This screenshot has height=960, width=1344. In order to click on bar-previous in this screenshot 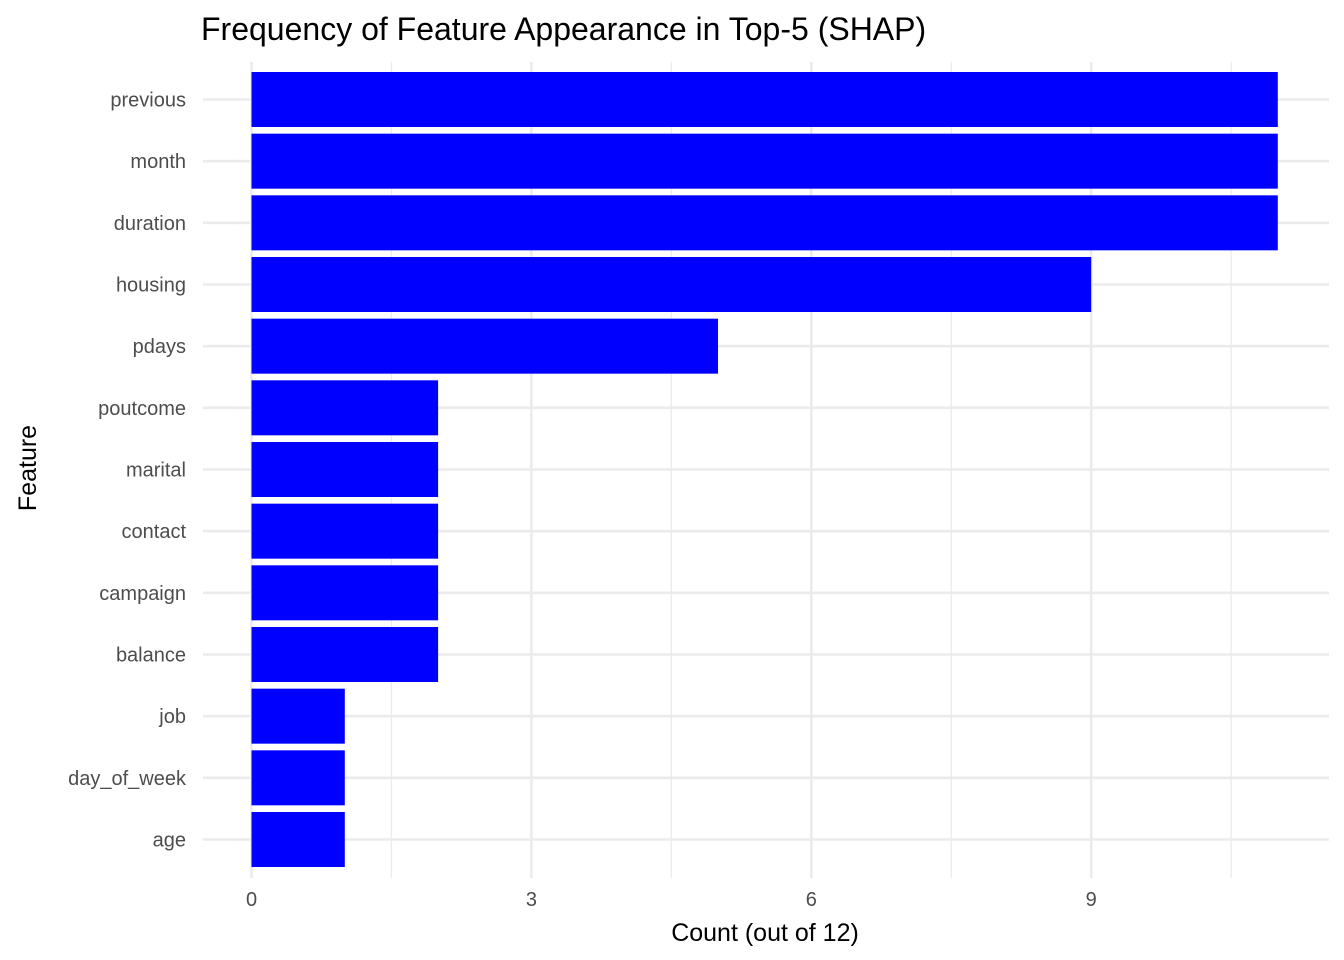, I will do `click(764, 99)`.